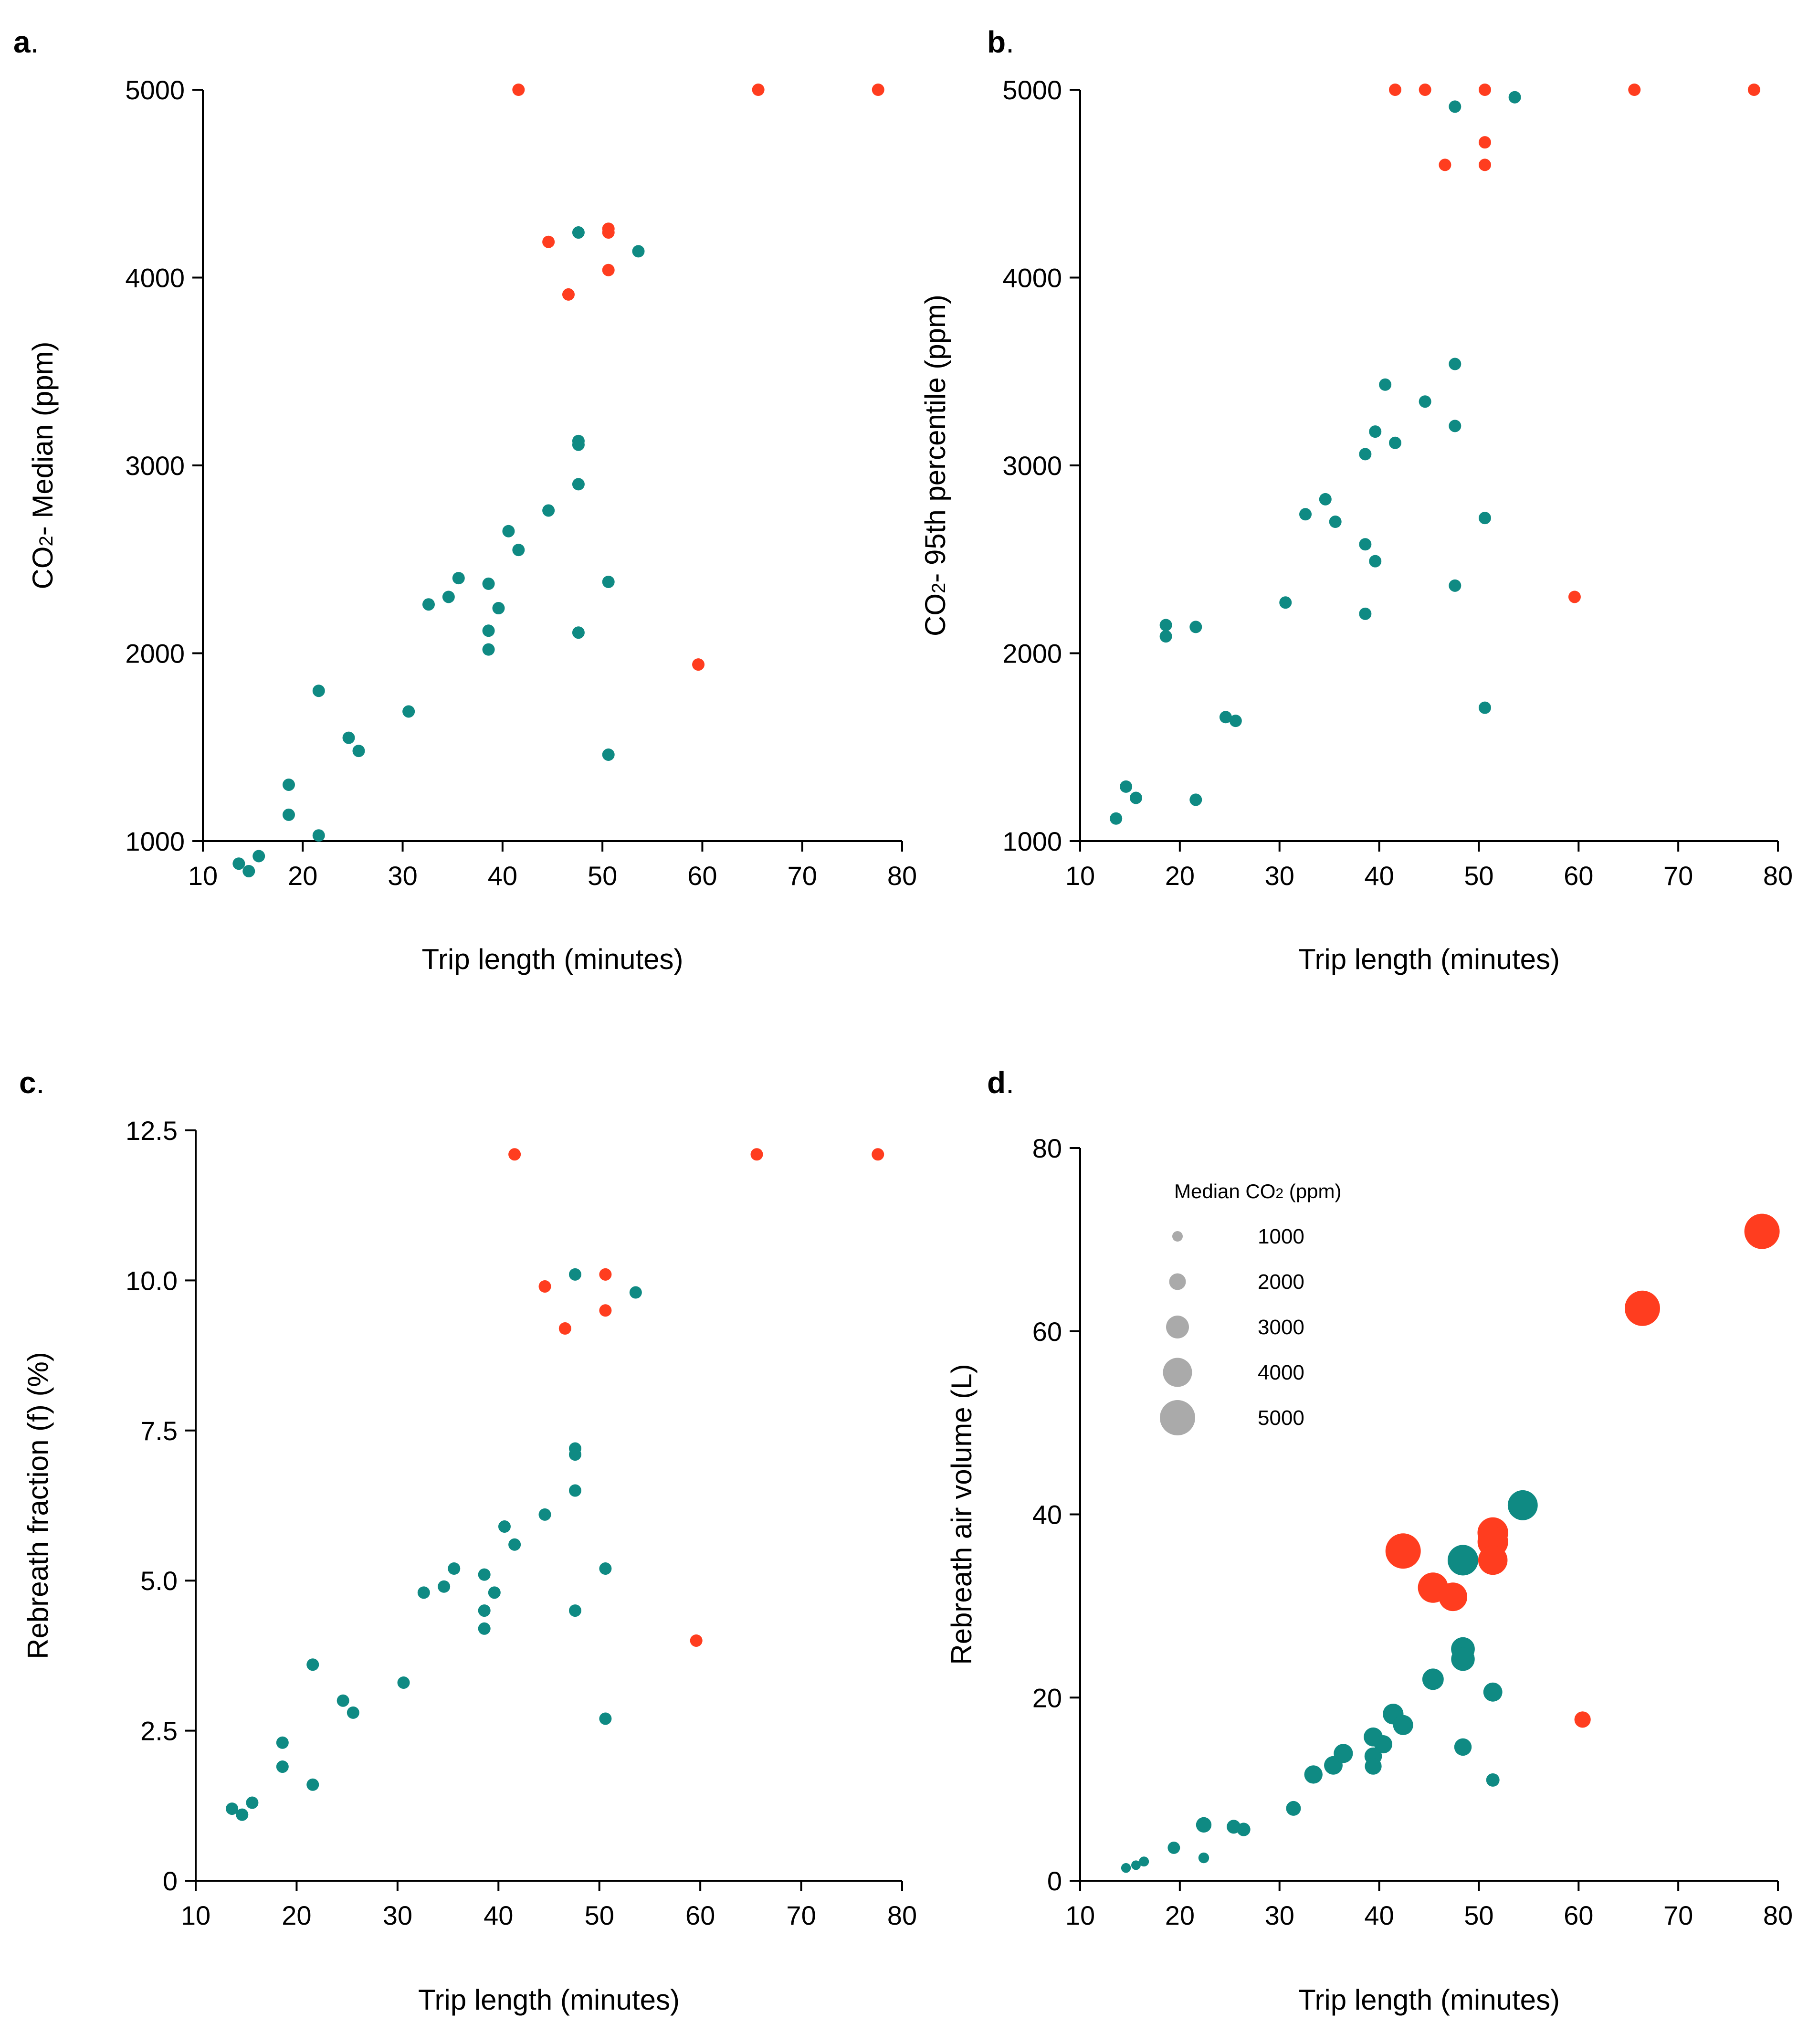  Describe the element at coordinates (1054, 1881) in the screenshot. I see `y-tick-label: 0` at that location.